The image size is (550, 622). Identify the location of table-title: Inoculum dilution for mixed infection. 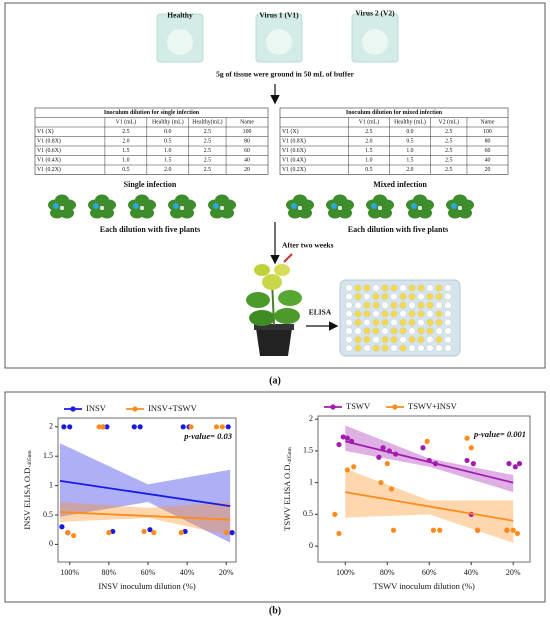
(394, 113).